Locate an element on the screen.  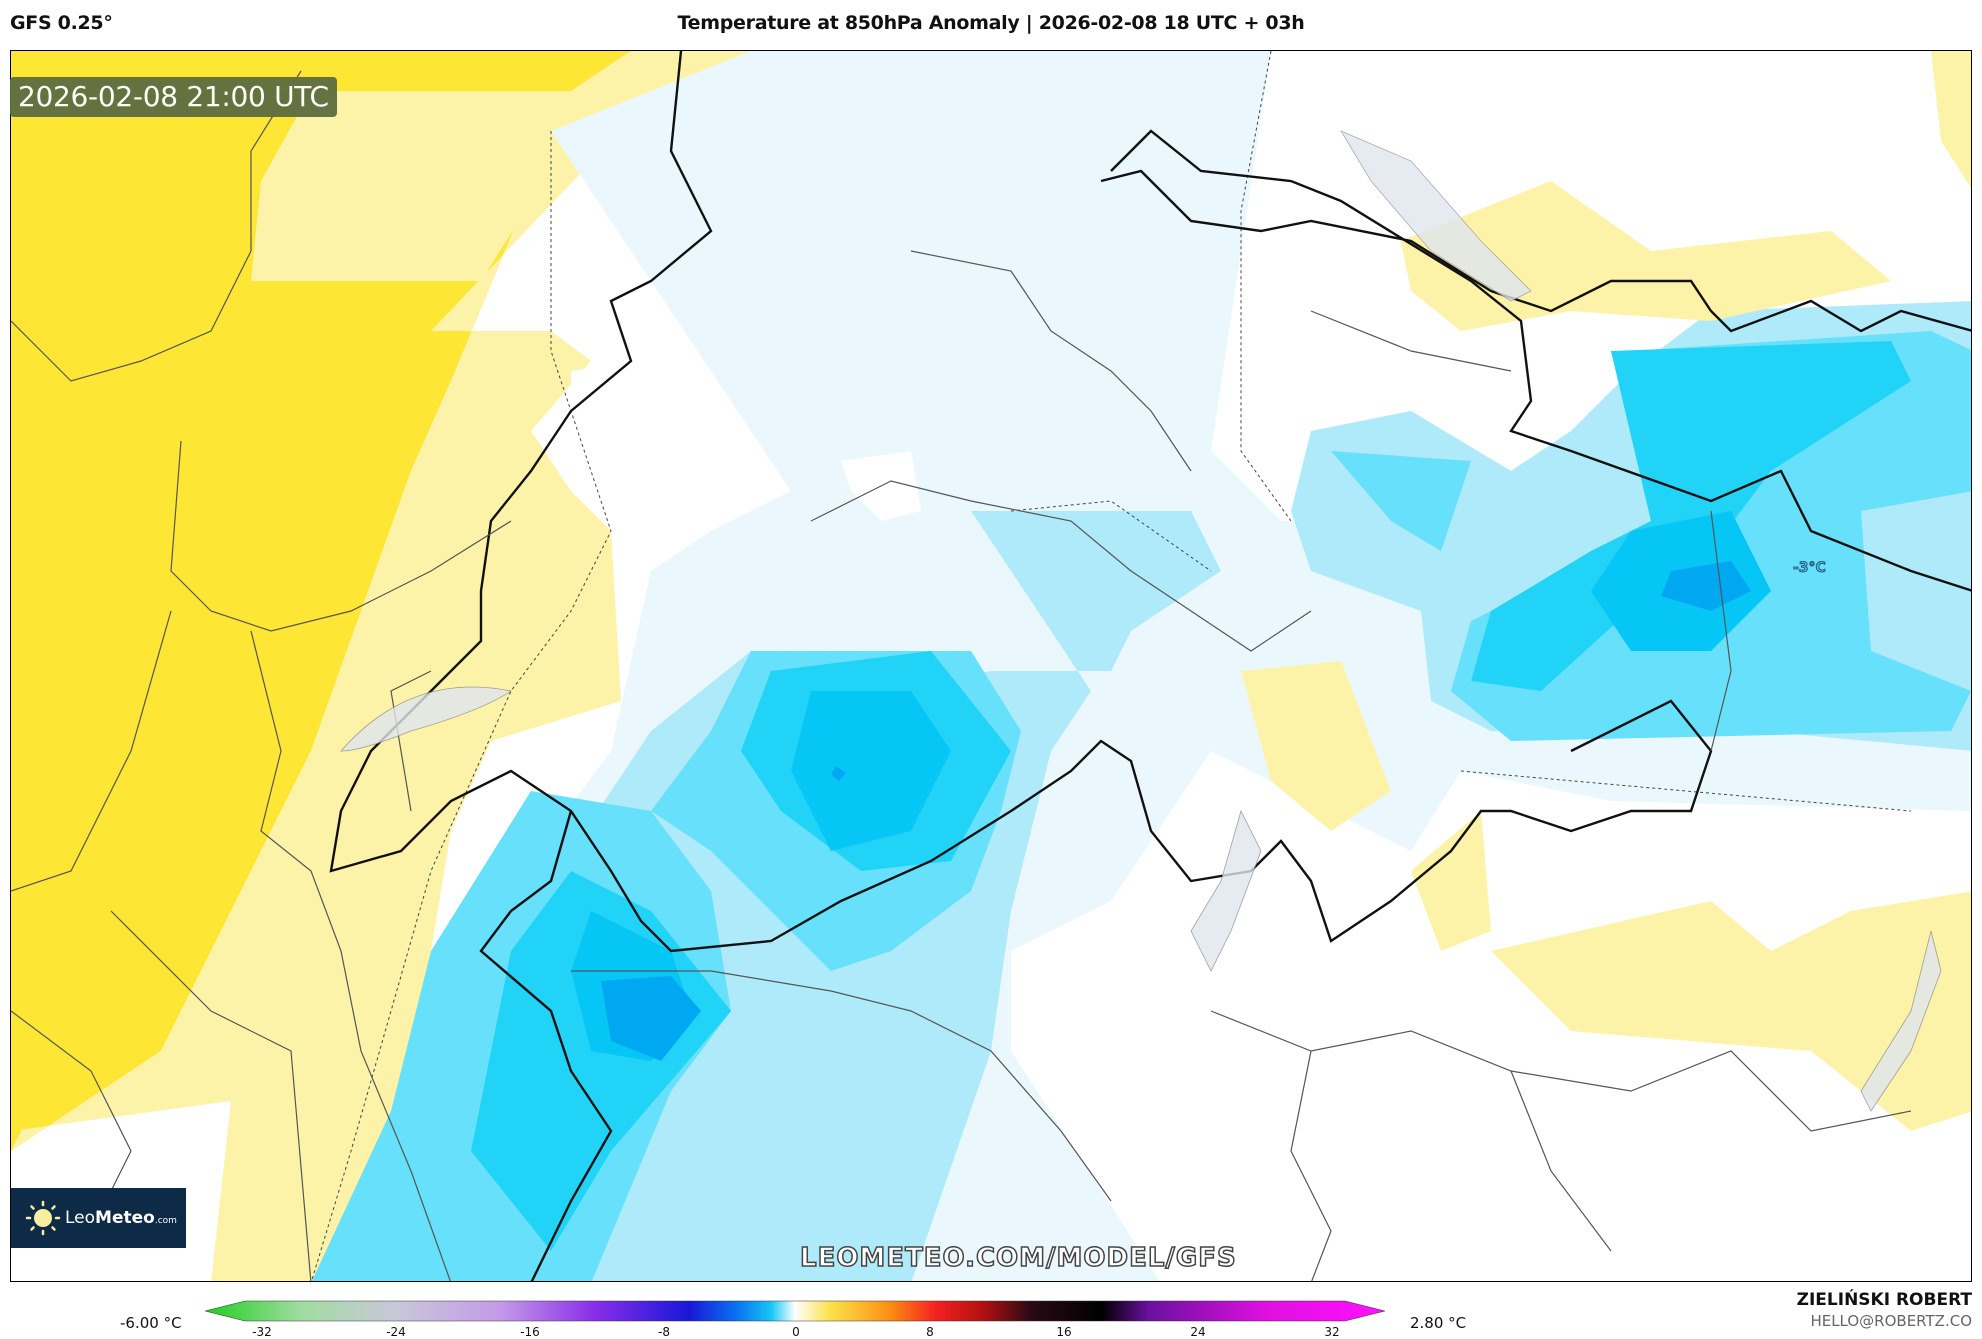
colorbar: -6.00 °C is located at coordinates (991, 1314).